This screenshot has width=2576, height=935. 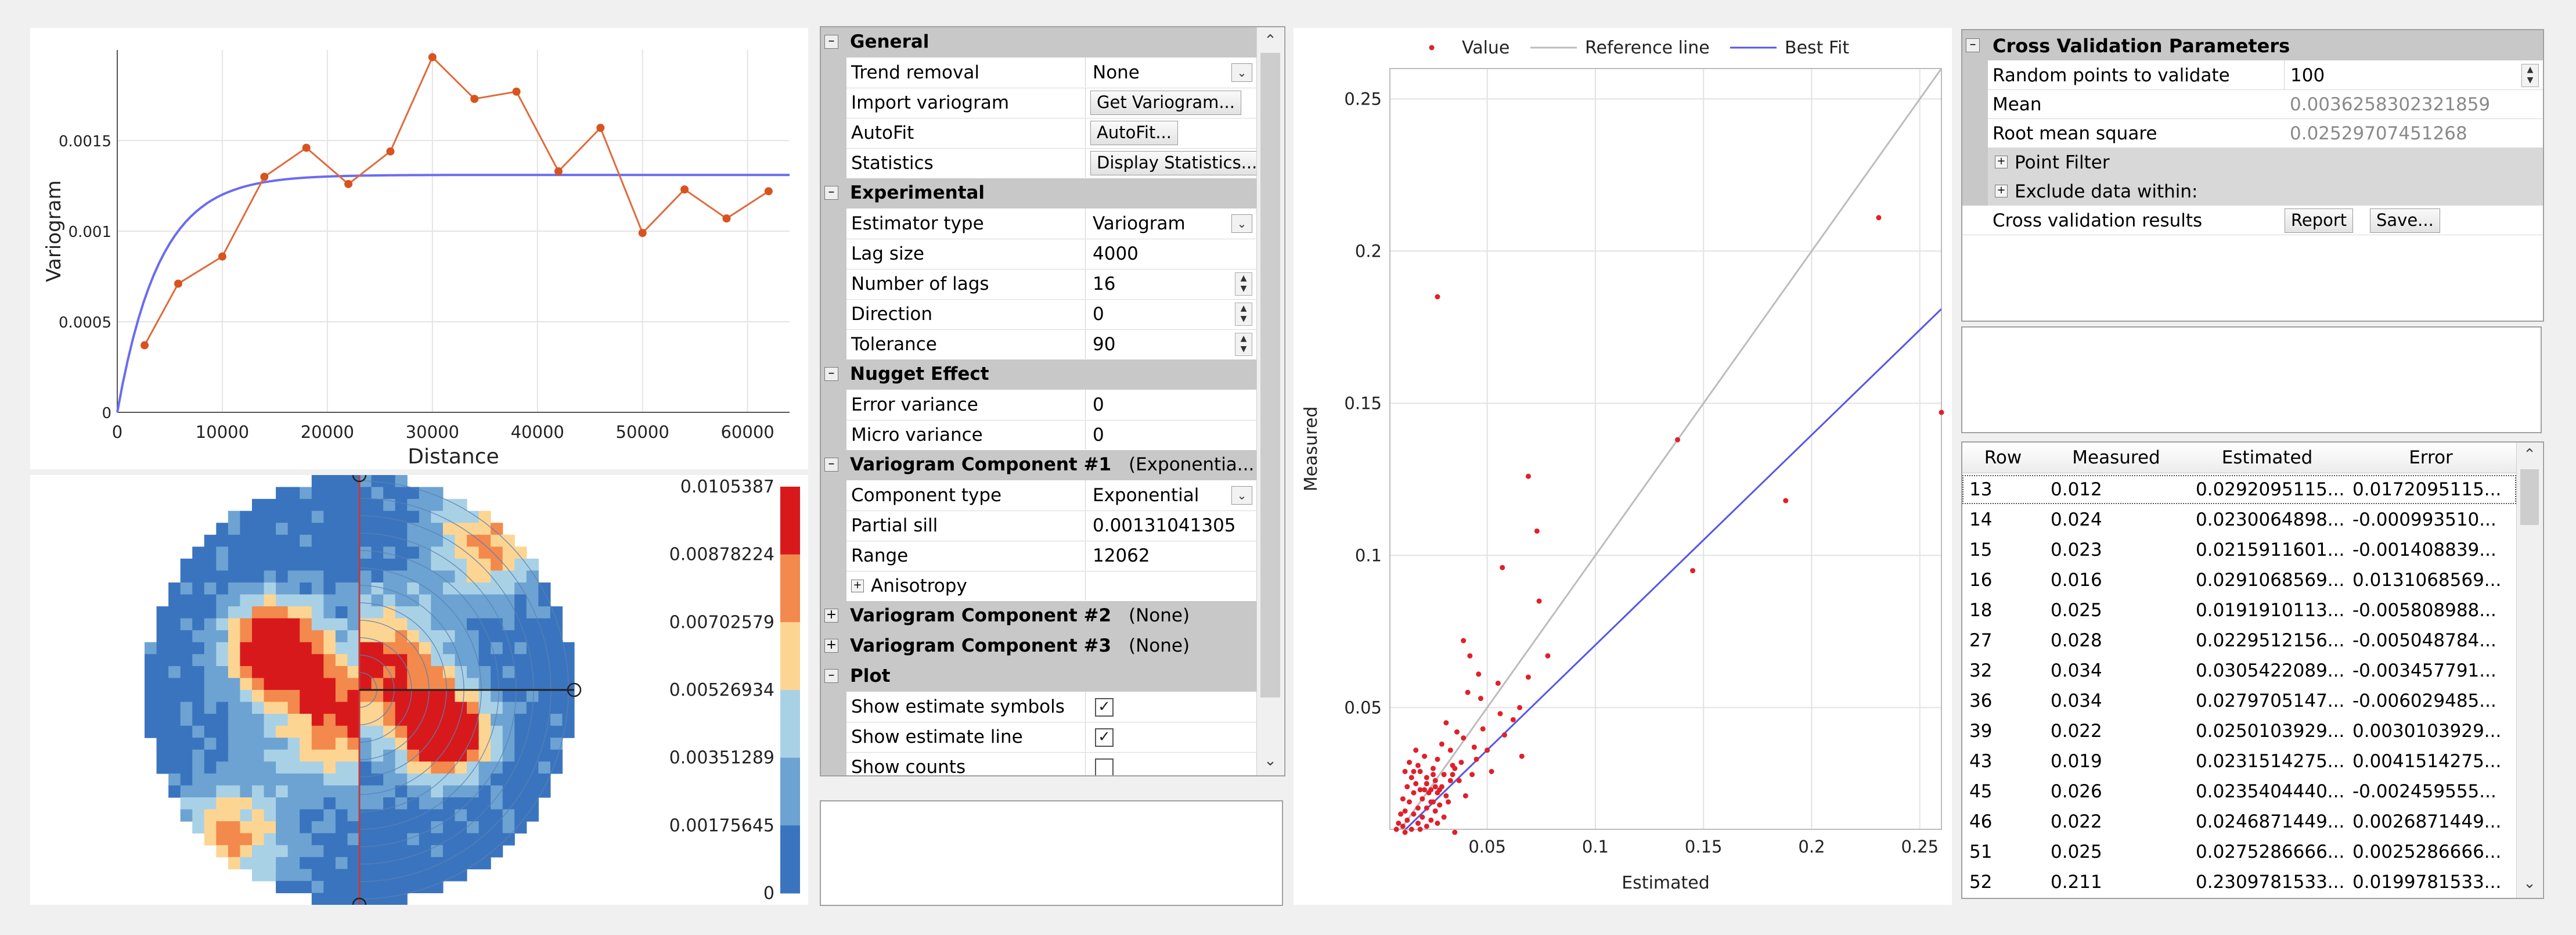 What do you see at coordinates (2267, 458) in the screenshot?
I see `column-header: Estimated` at bounding box center [2267, 458].